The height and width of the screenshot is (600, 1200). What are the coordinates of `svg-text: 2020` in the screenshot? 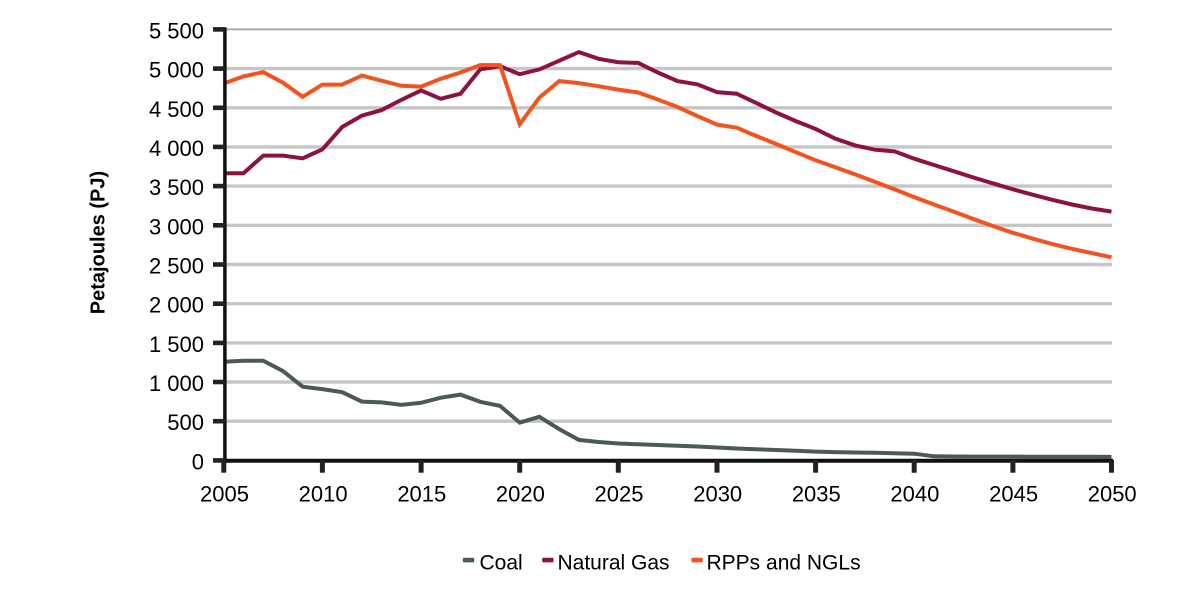 It's located at (520, 494).